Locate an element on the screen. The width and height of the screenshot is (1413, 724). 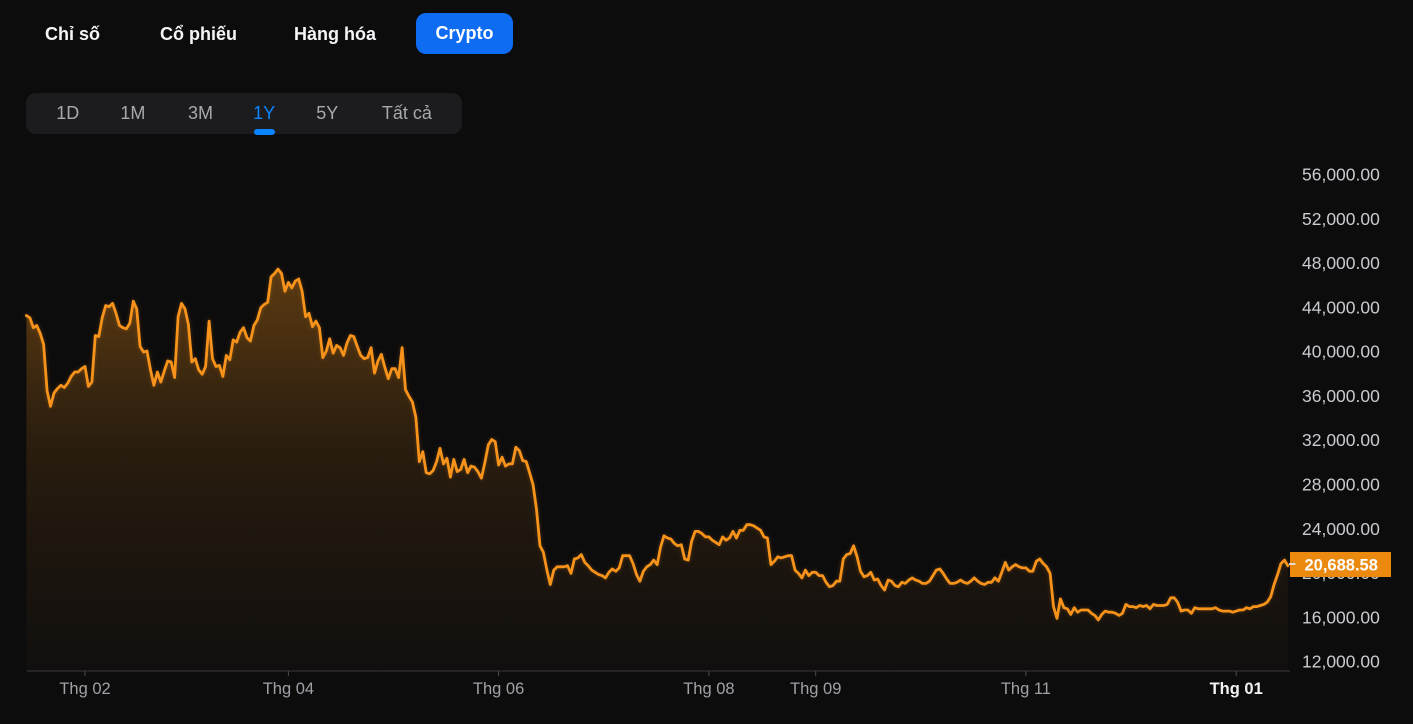
svg-text: 48,000.00 is located at coordinates (1341, 263).